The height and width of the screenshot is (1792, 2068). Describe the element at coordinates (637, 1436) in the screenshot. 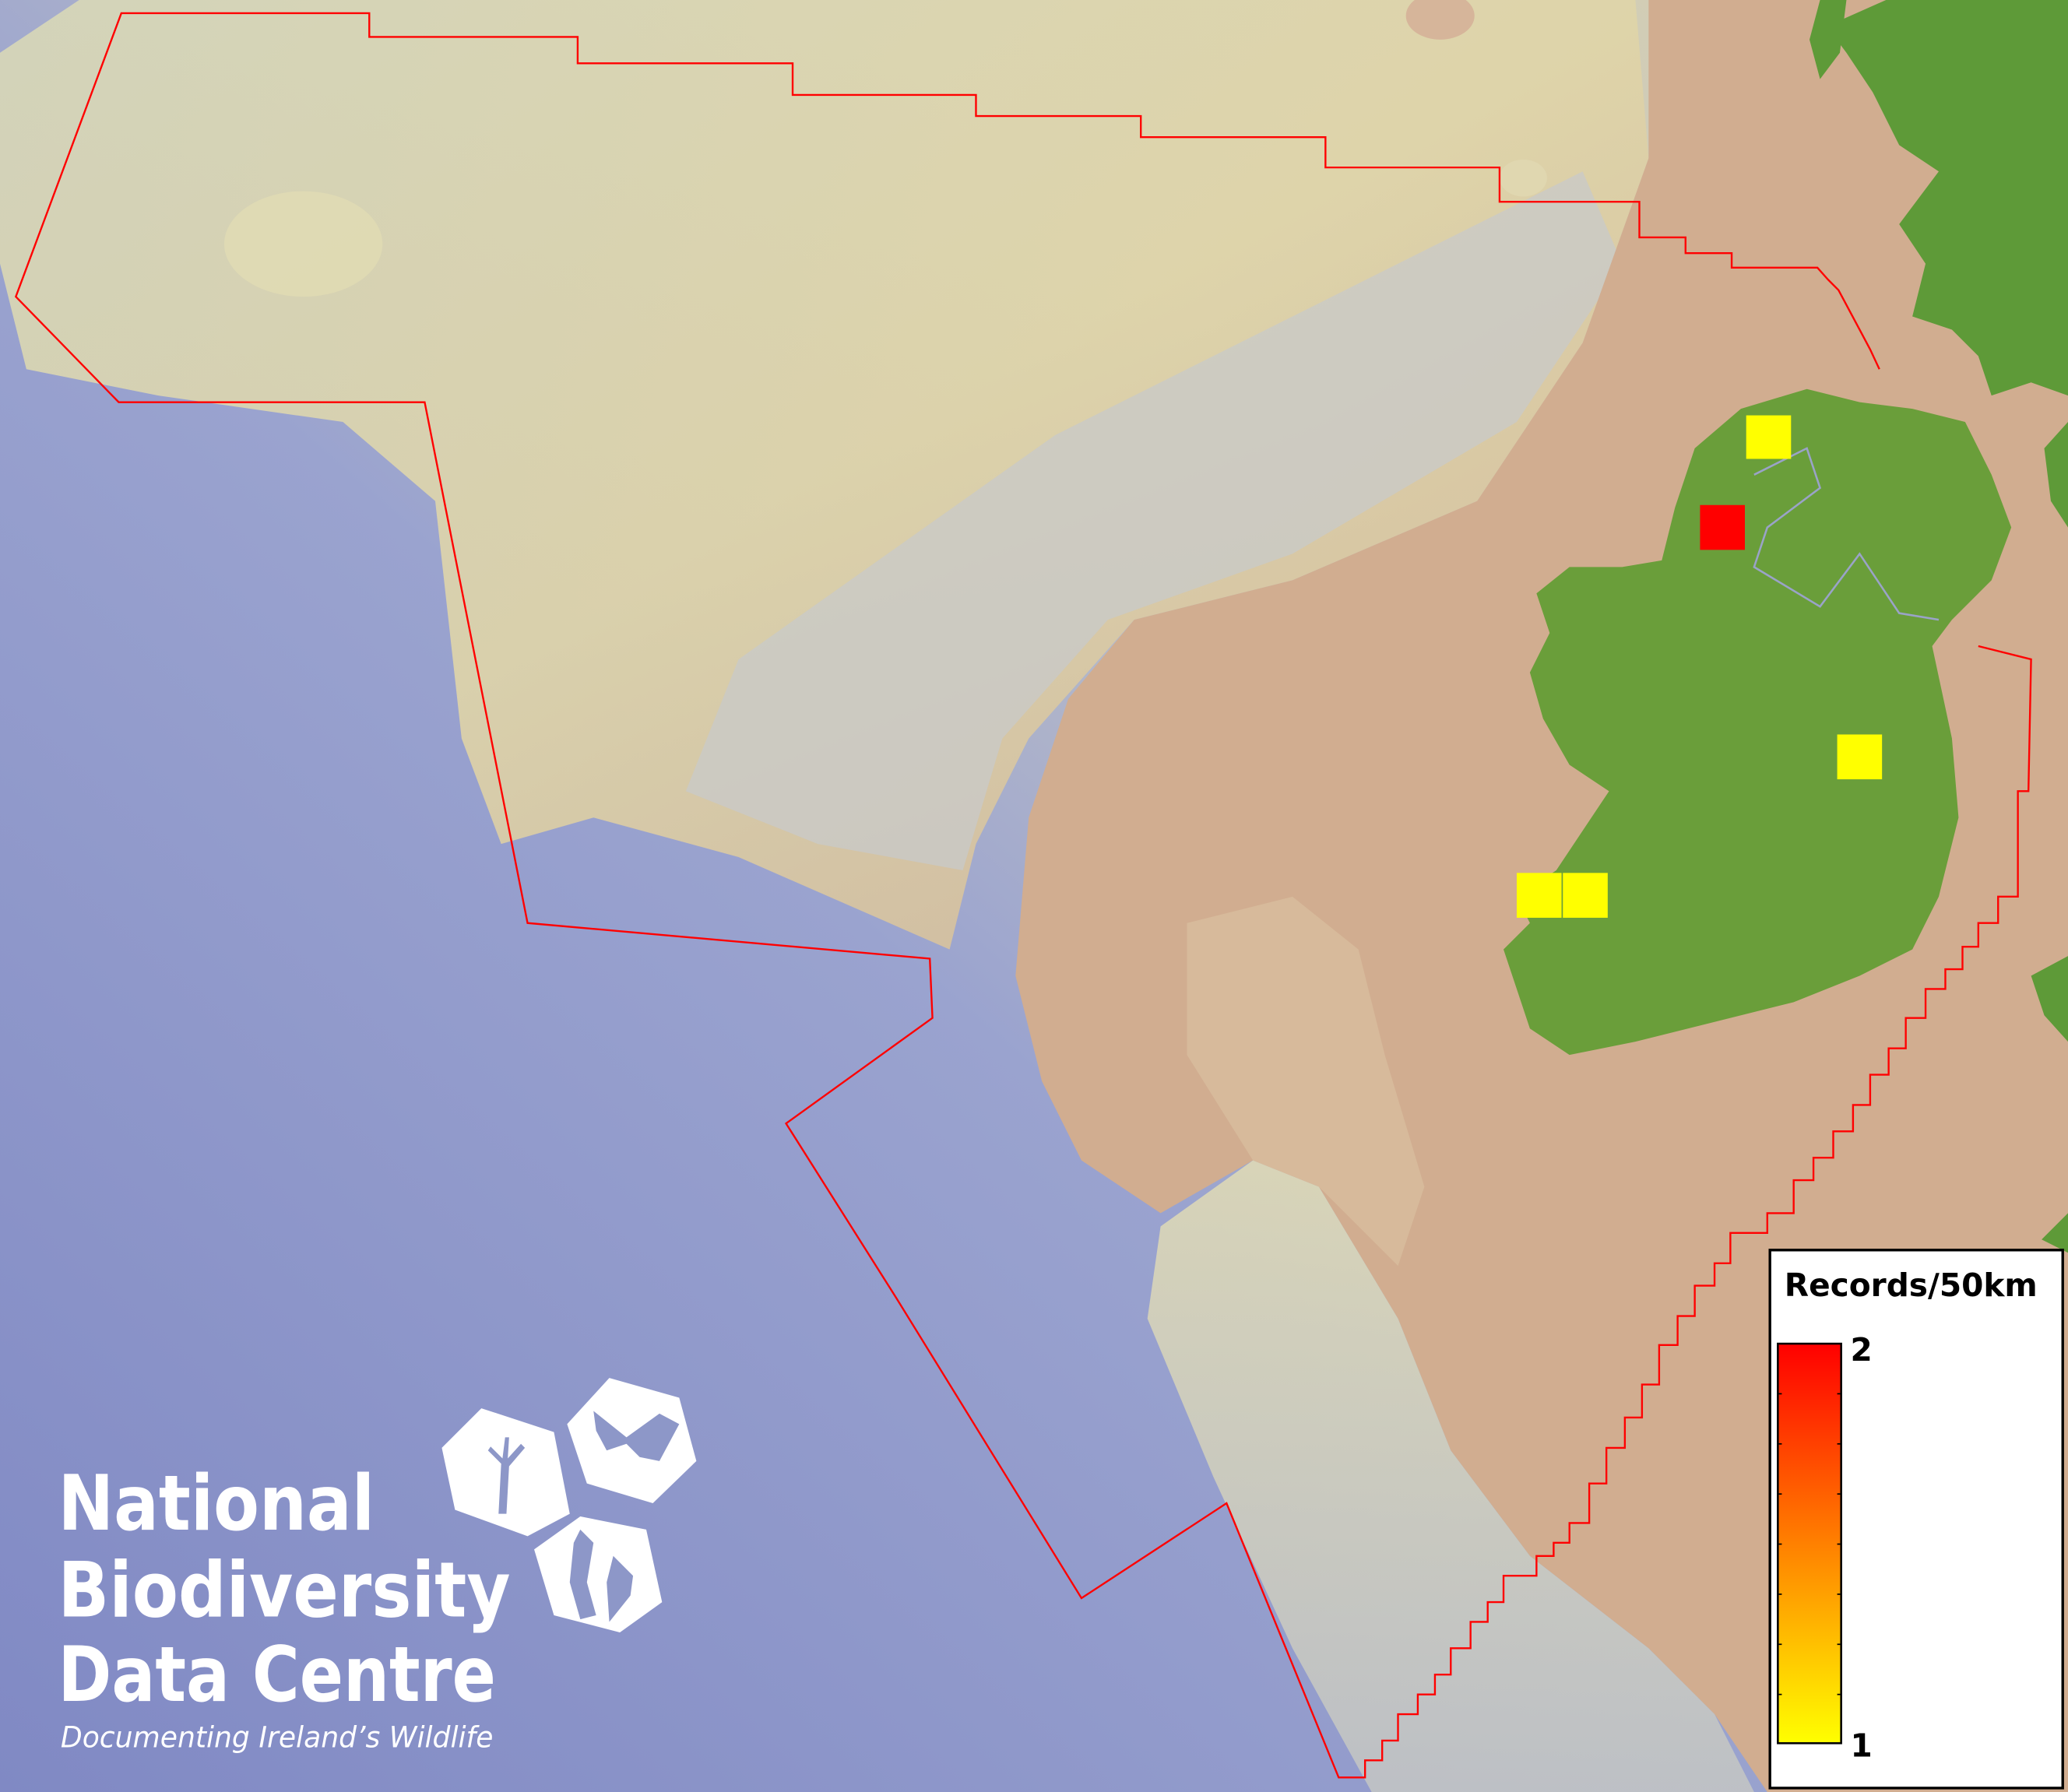

I see `butterfly-icon` at that location.